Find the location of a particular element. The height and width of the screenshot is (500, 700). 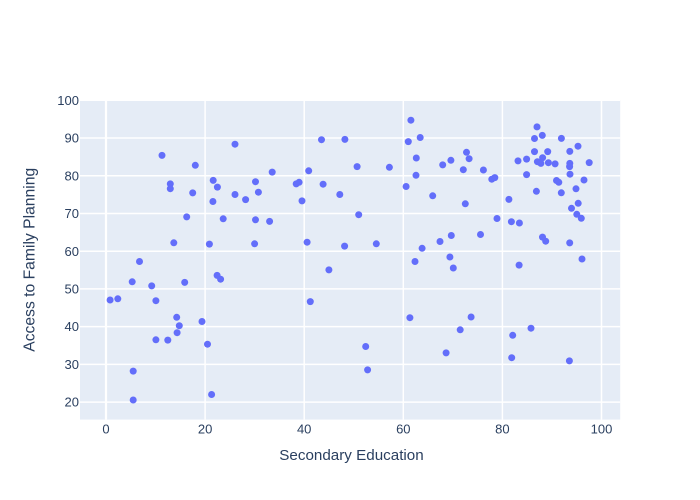

svg-text: Secondary Education is located at coordinates (351, 455).